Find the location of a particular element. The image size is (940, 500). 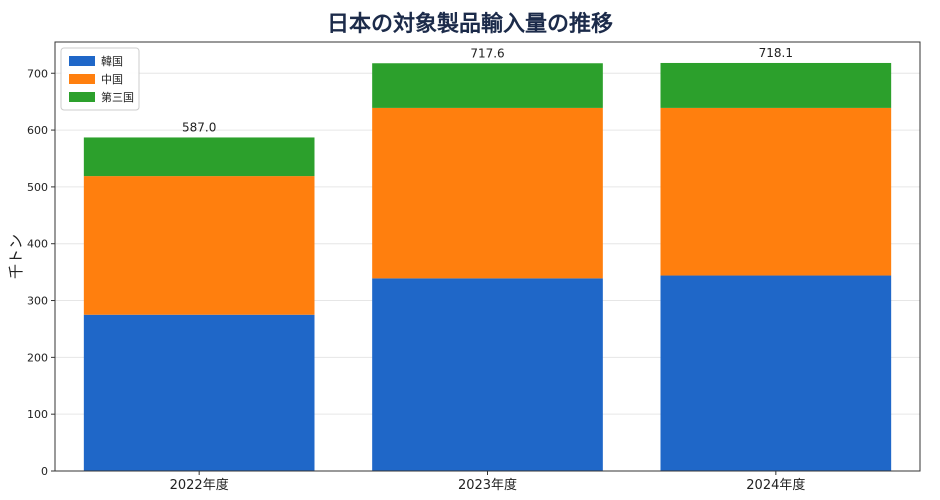

legend-label: 中国 is located at coordinates (112, 79).